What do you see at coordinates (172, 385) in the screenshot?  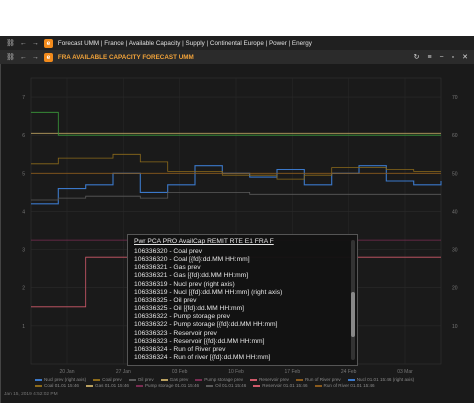 I see `legend-label: Pump storage 01.01 15:46` at bounding box center [172, 385].